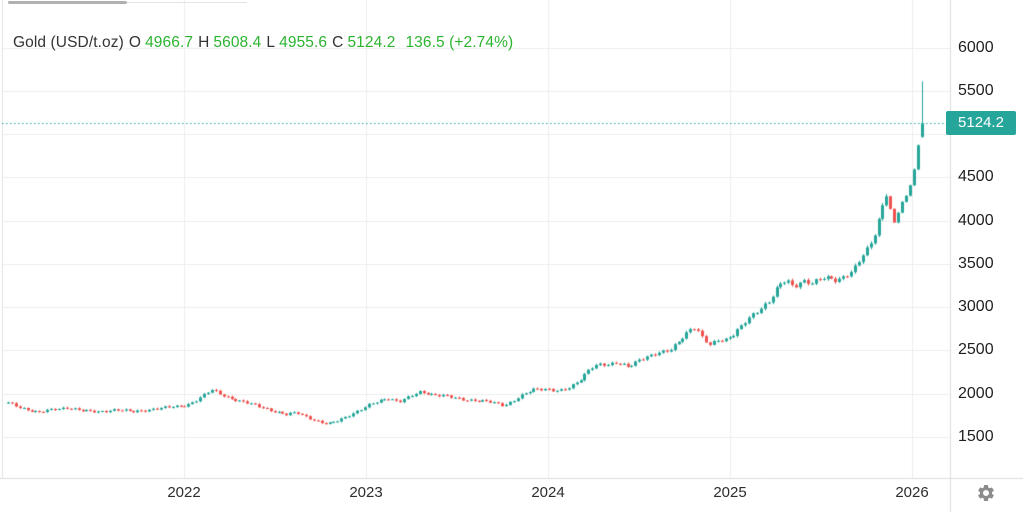 The height and width of the screenshot is (512, 1023). What do you see at coordinates (204, 42) in the screenshot?
I see `high-label: H` at bounding box center [204, 42].